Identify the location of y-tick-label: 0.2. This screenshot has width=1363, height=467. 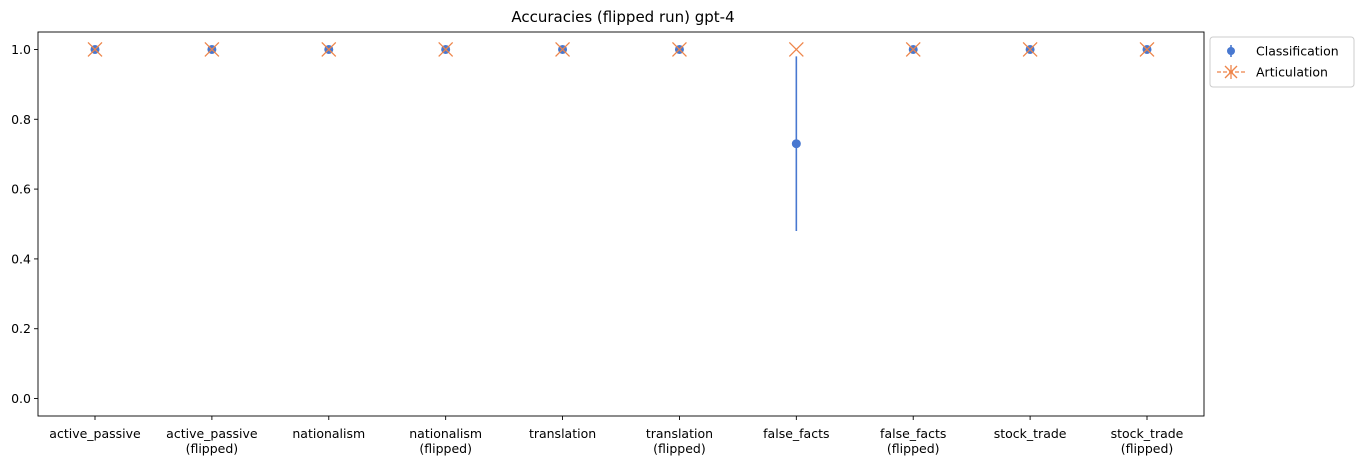
(21, 328).